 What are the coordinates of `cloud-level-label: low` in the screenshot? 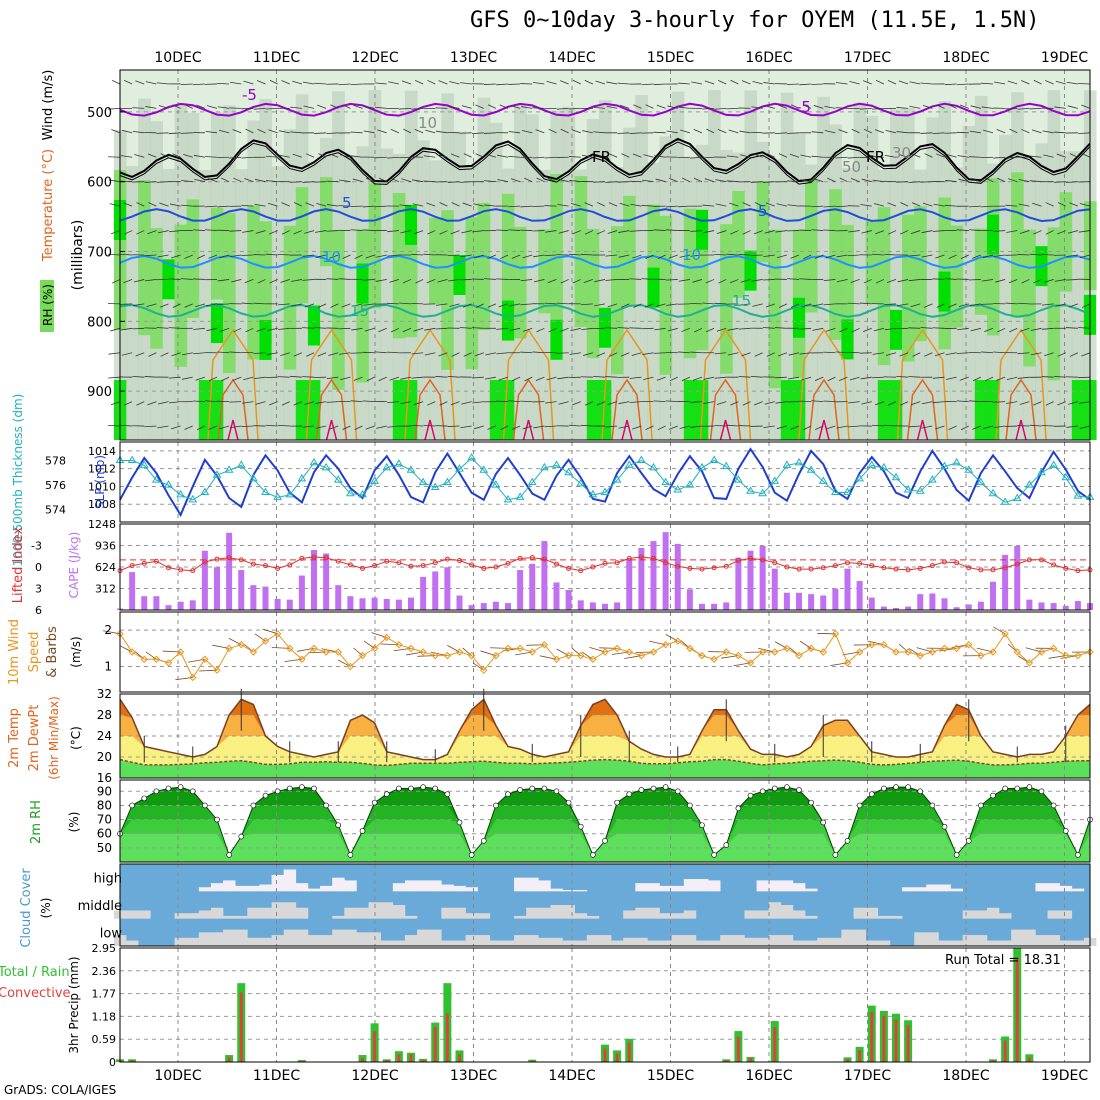 It's located at (111, 933).